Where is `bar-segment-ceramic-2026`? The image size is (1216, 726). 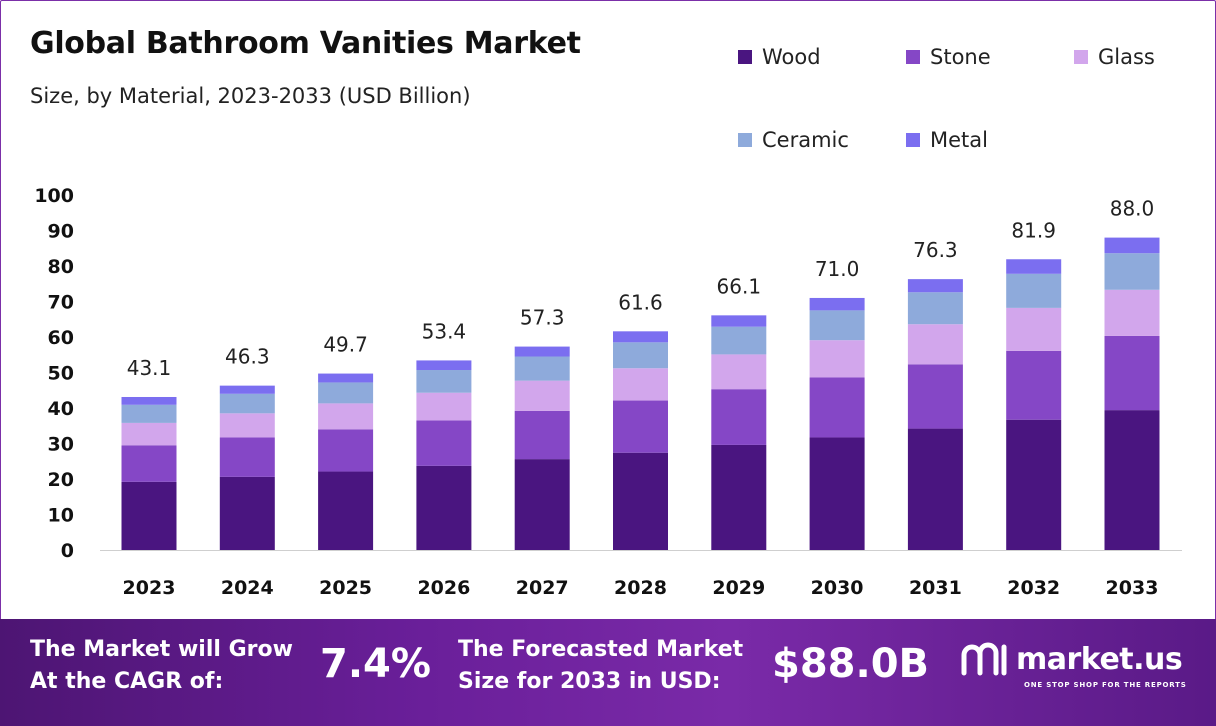 bar-segment-ceramic-2026 is located at coordinates (444, 381).